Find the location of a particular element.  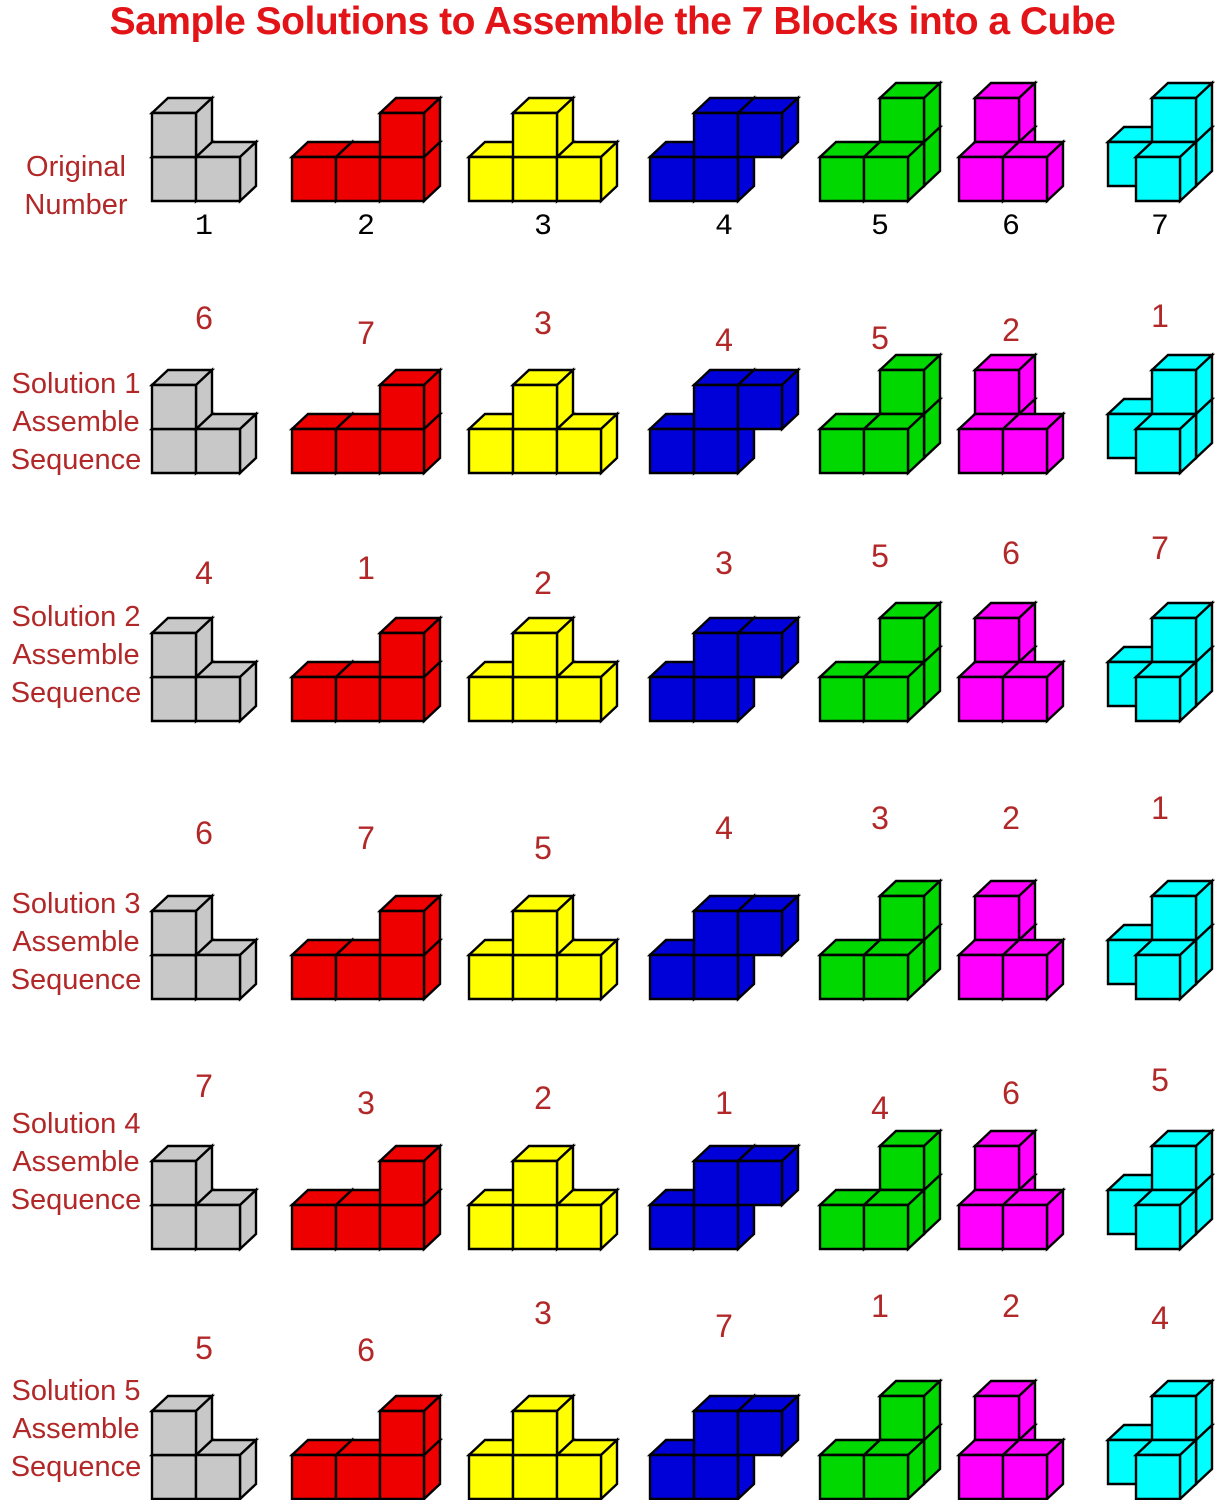

row-label-line: Solution 2 is located at coordinates (76, 617).